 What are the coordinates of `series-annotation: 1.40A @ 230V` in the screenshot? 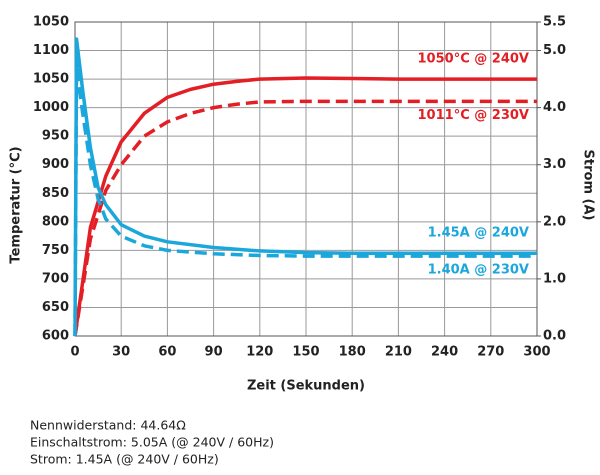 It's located at (478, 270).